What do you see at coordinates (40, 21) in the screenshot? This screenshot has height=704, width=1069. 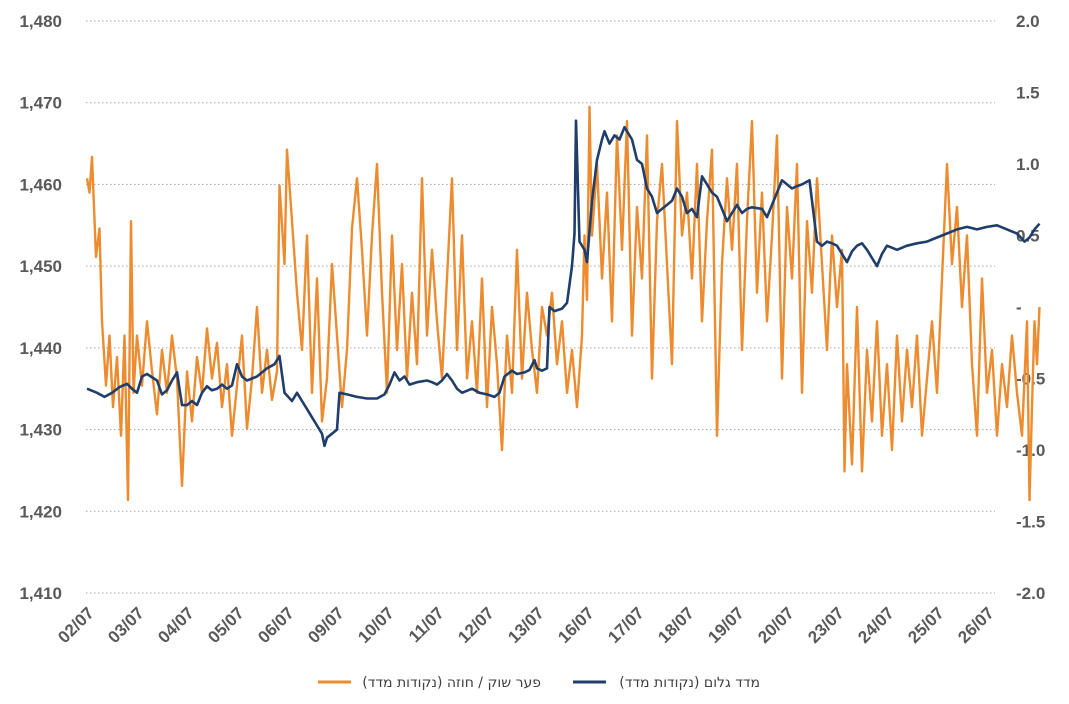 I see `left-tick-label: 1,480` at bounding box center [40, 21].